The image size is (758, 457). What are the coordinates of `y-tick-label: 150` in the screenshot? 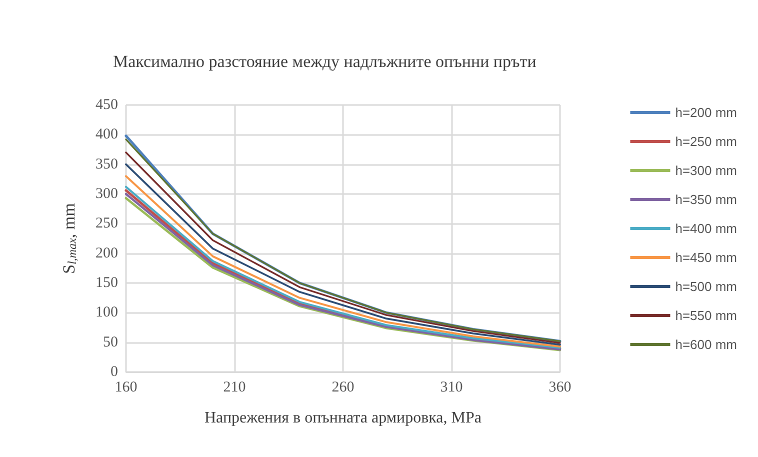 It's located at (107, 283).